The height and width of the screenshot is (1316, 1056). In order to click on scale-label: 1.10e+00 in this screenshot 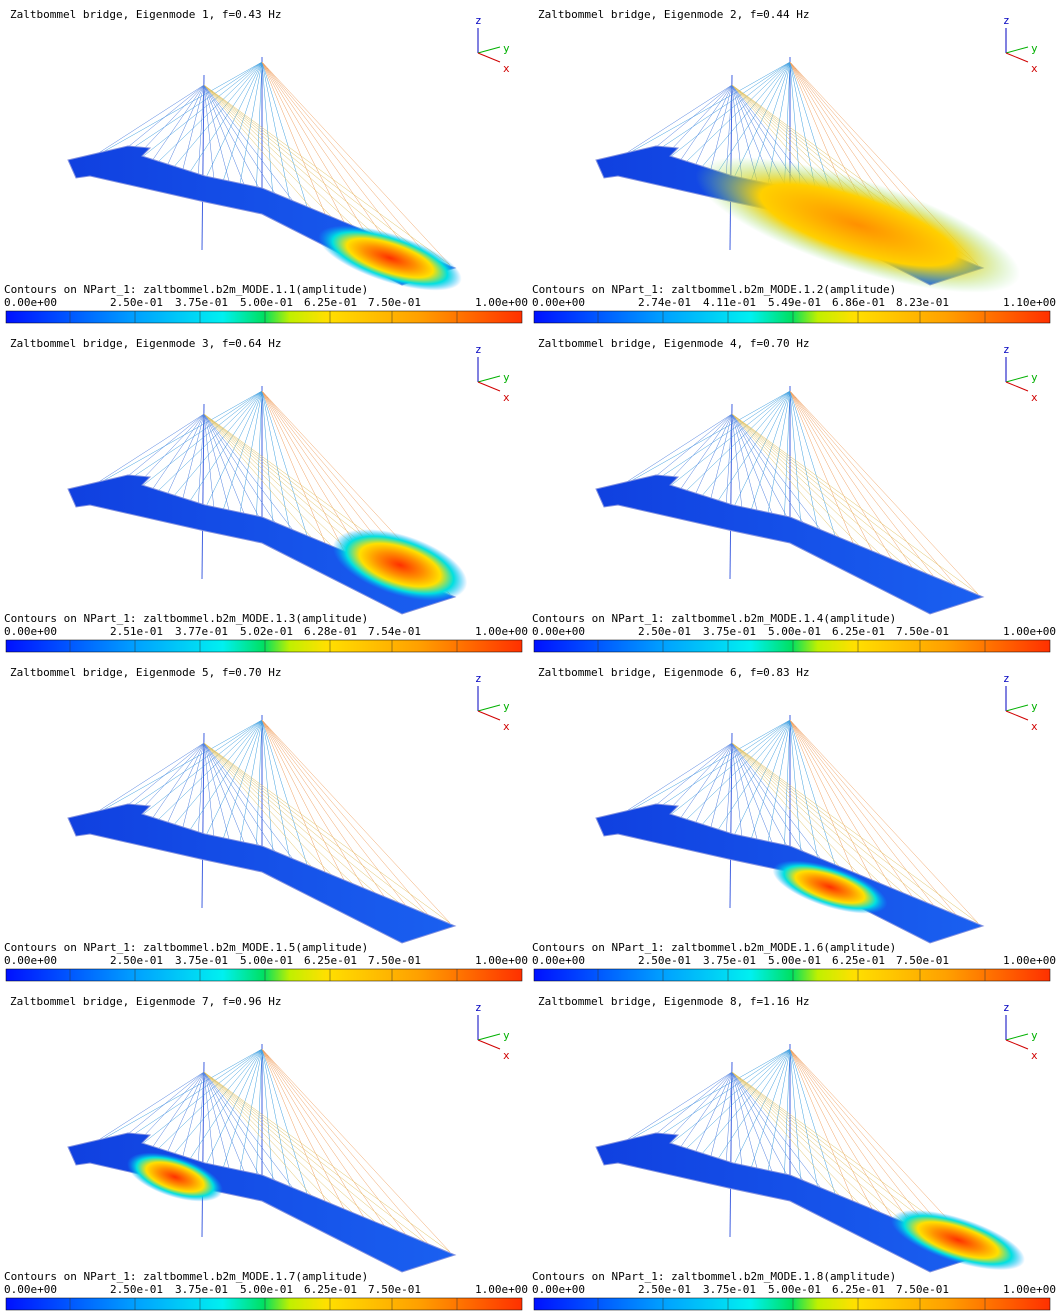, I will do `click(1029, 302)`.